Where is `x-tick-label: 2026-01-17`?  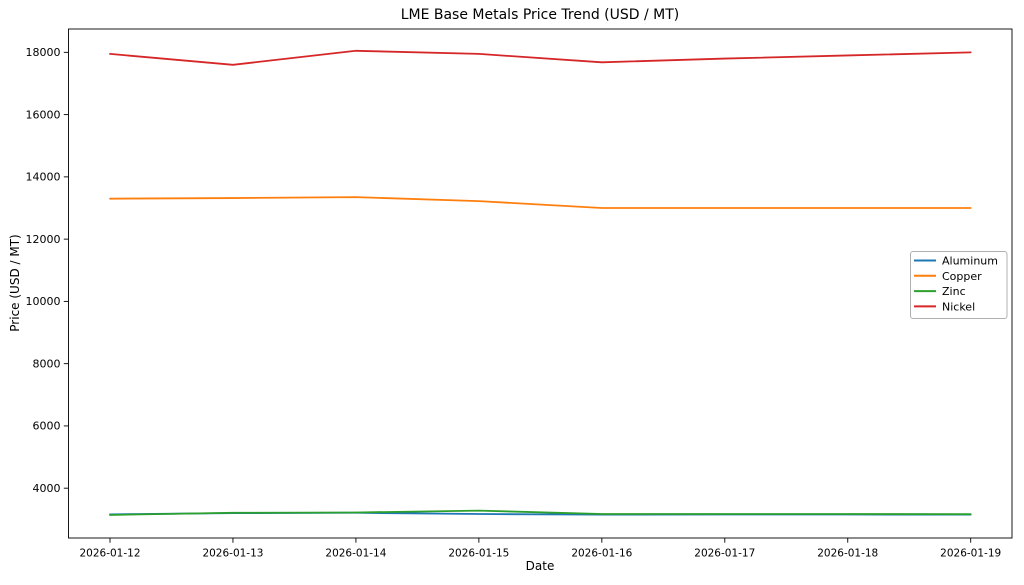
x-tick-label: 2026-01-17 is located at coordinates (724, 554).